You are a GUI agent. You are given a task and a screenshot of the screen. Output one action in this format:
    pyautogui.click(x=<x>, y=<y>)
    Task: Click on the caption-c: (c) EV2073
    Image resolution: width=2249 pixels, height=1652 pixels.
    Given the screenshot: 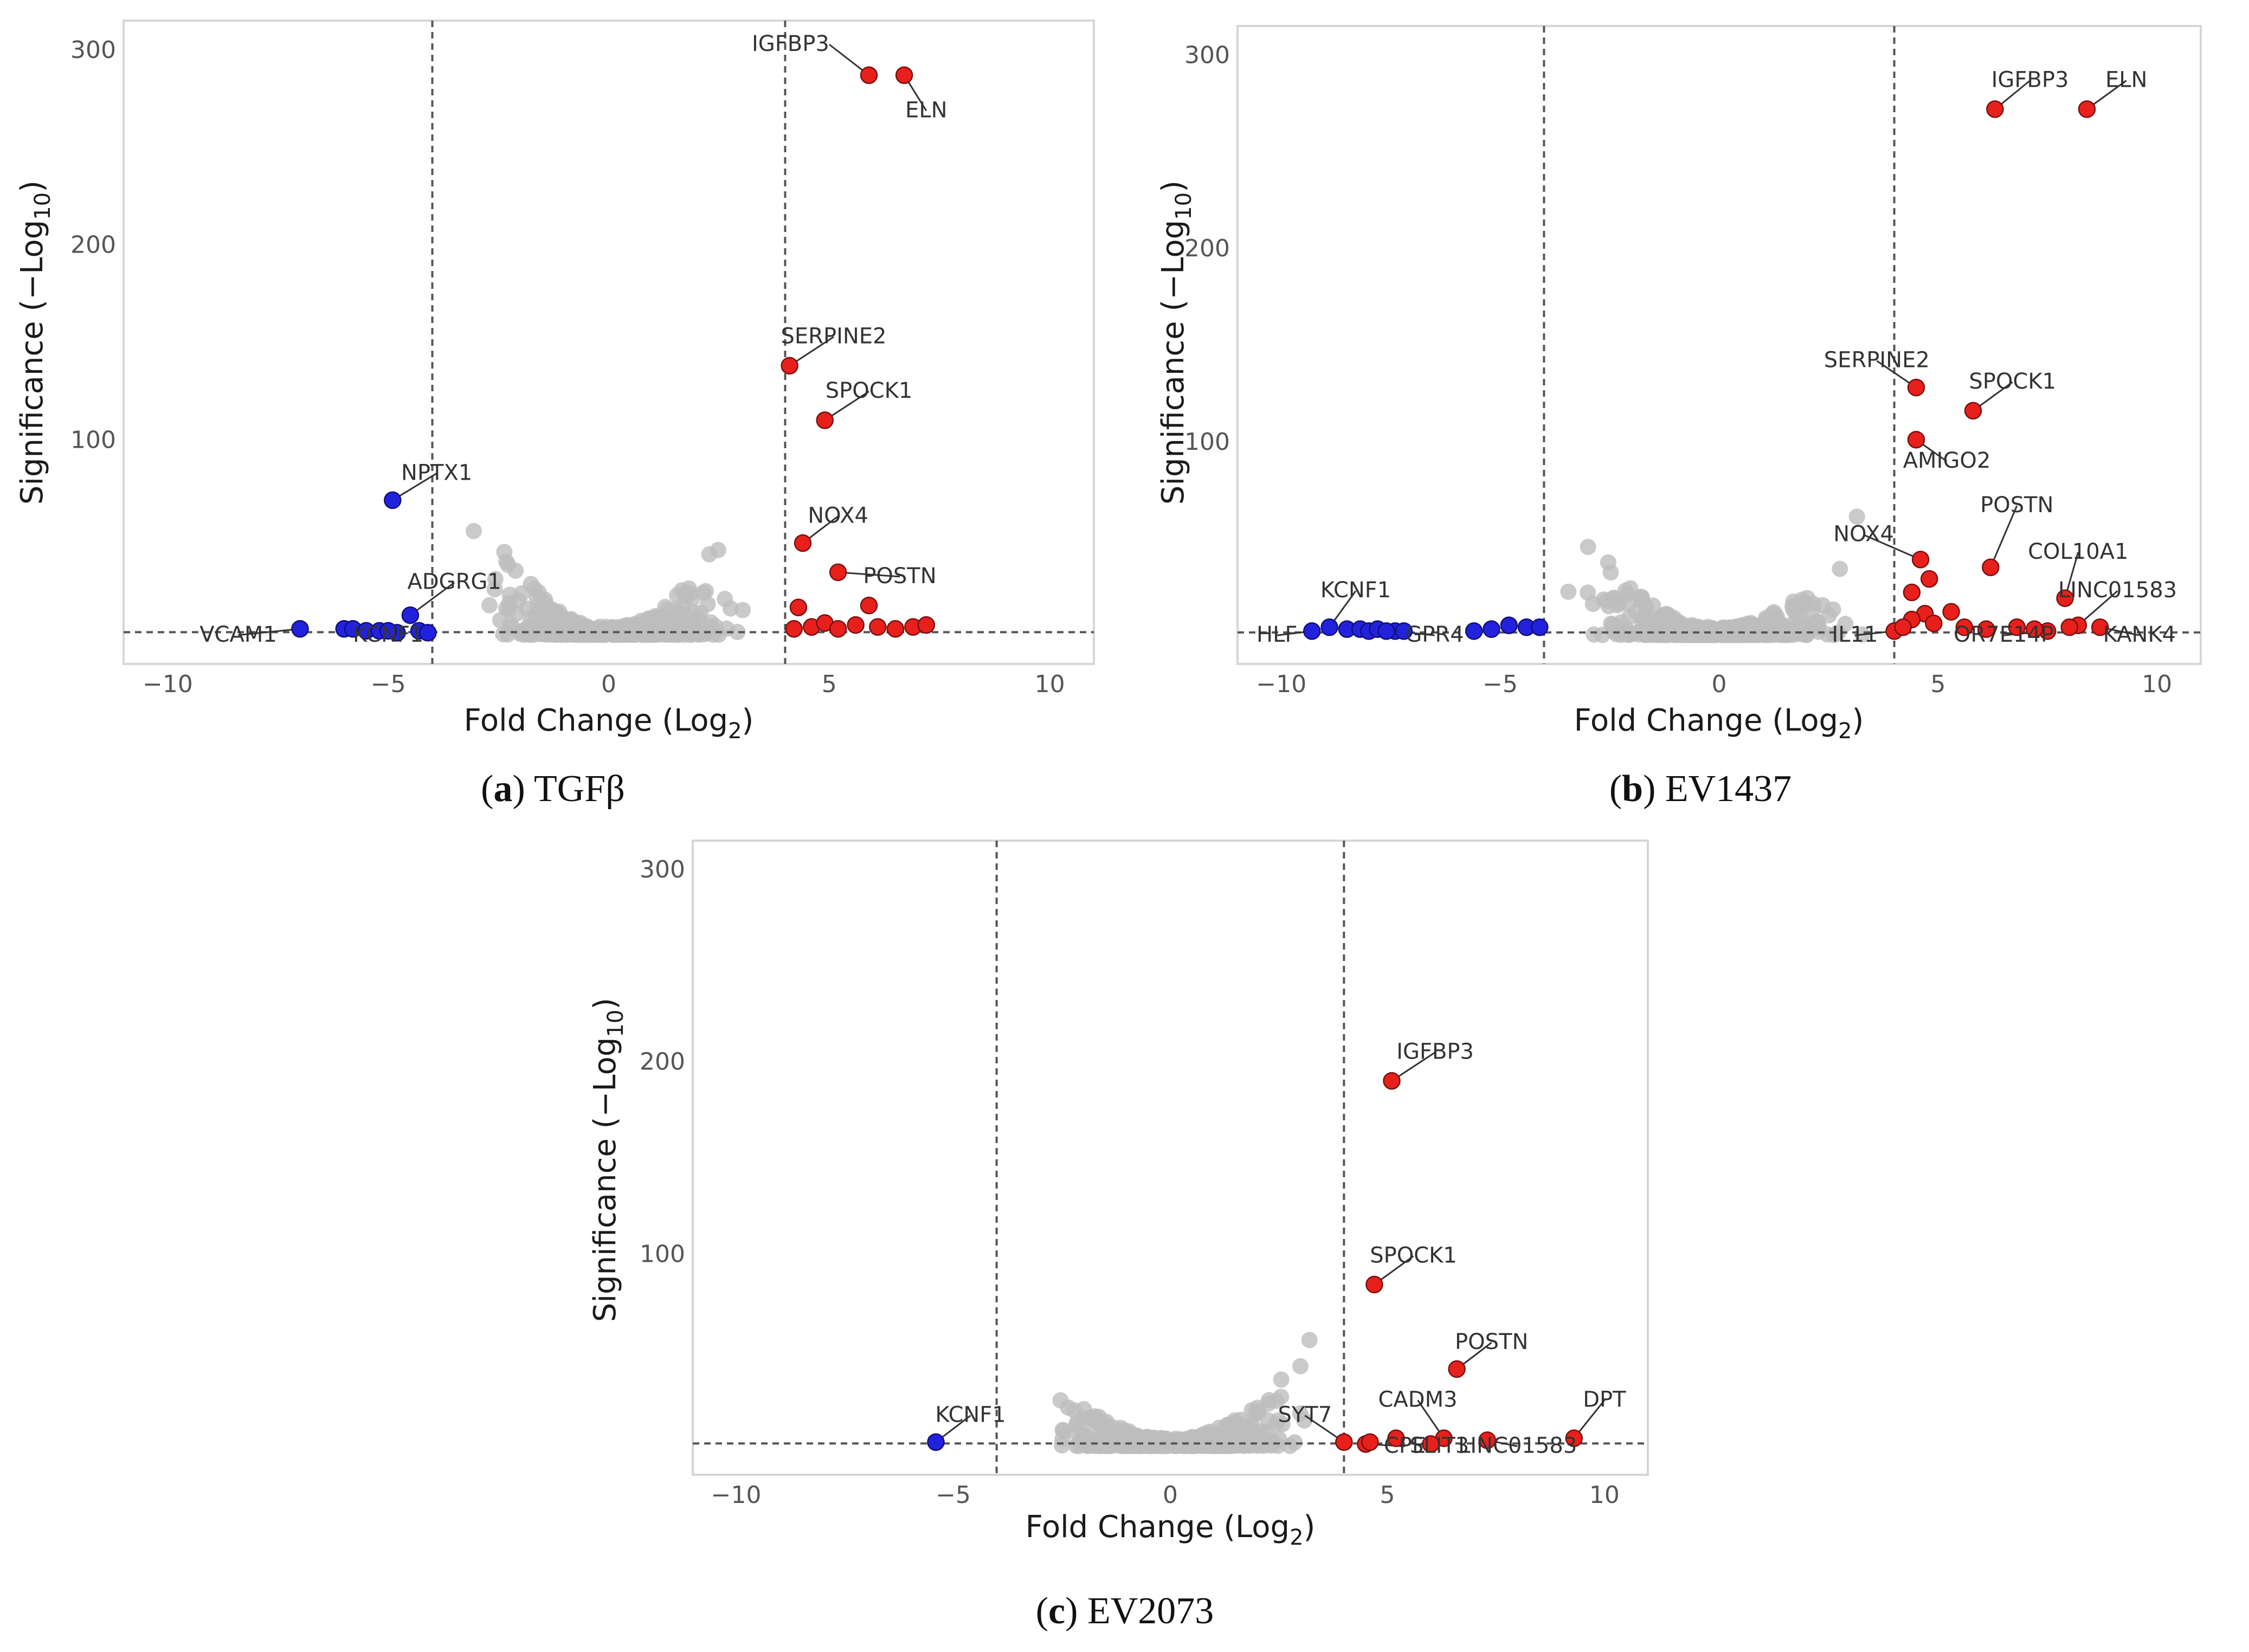 What is the action you would take?
    pyautogui.click(x=1125, y=1611)
    